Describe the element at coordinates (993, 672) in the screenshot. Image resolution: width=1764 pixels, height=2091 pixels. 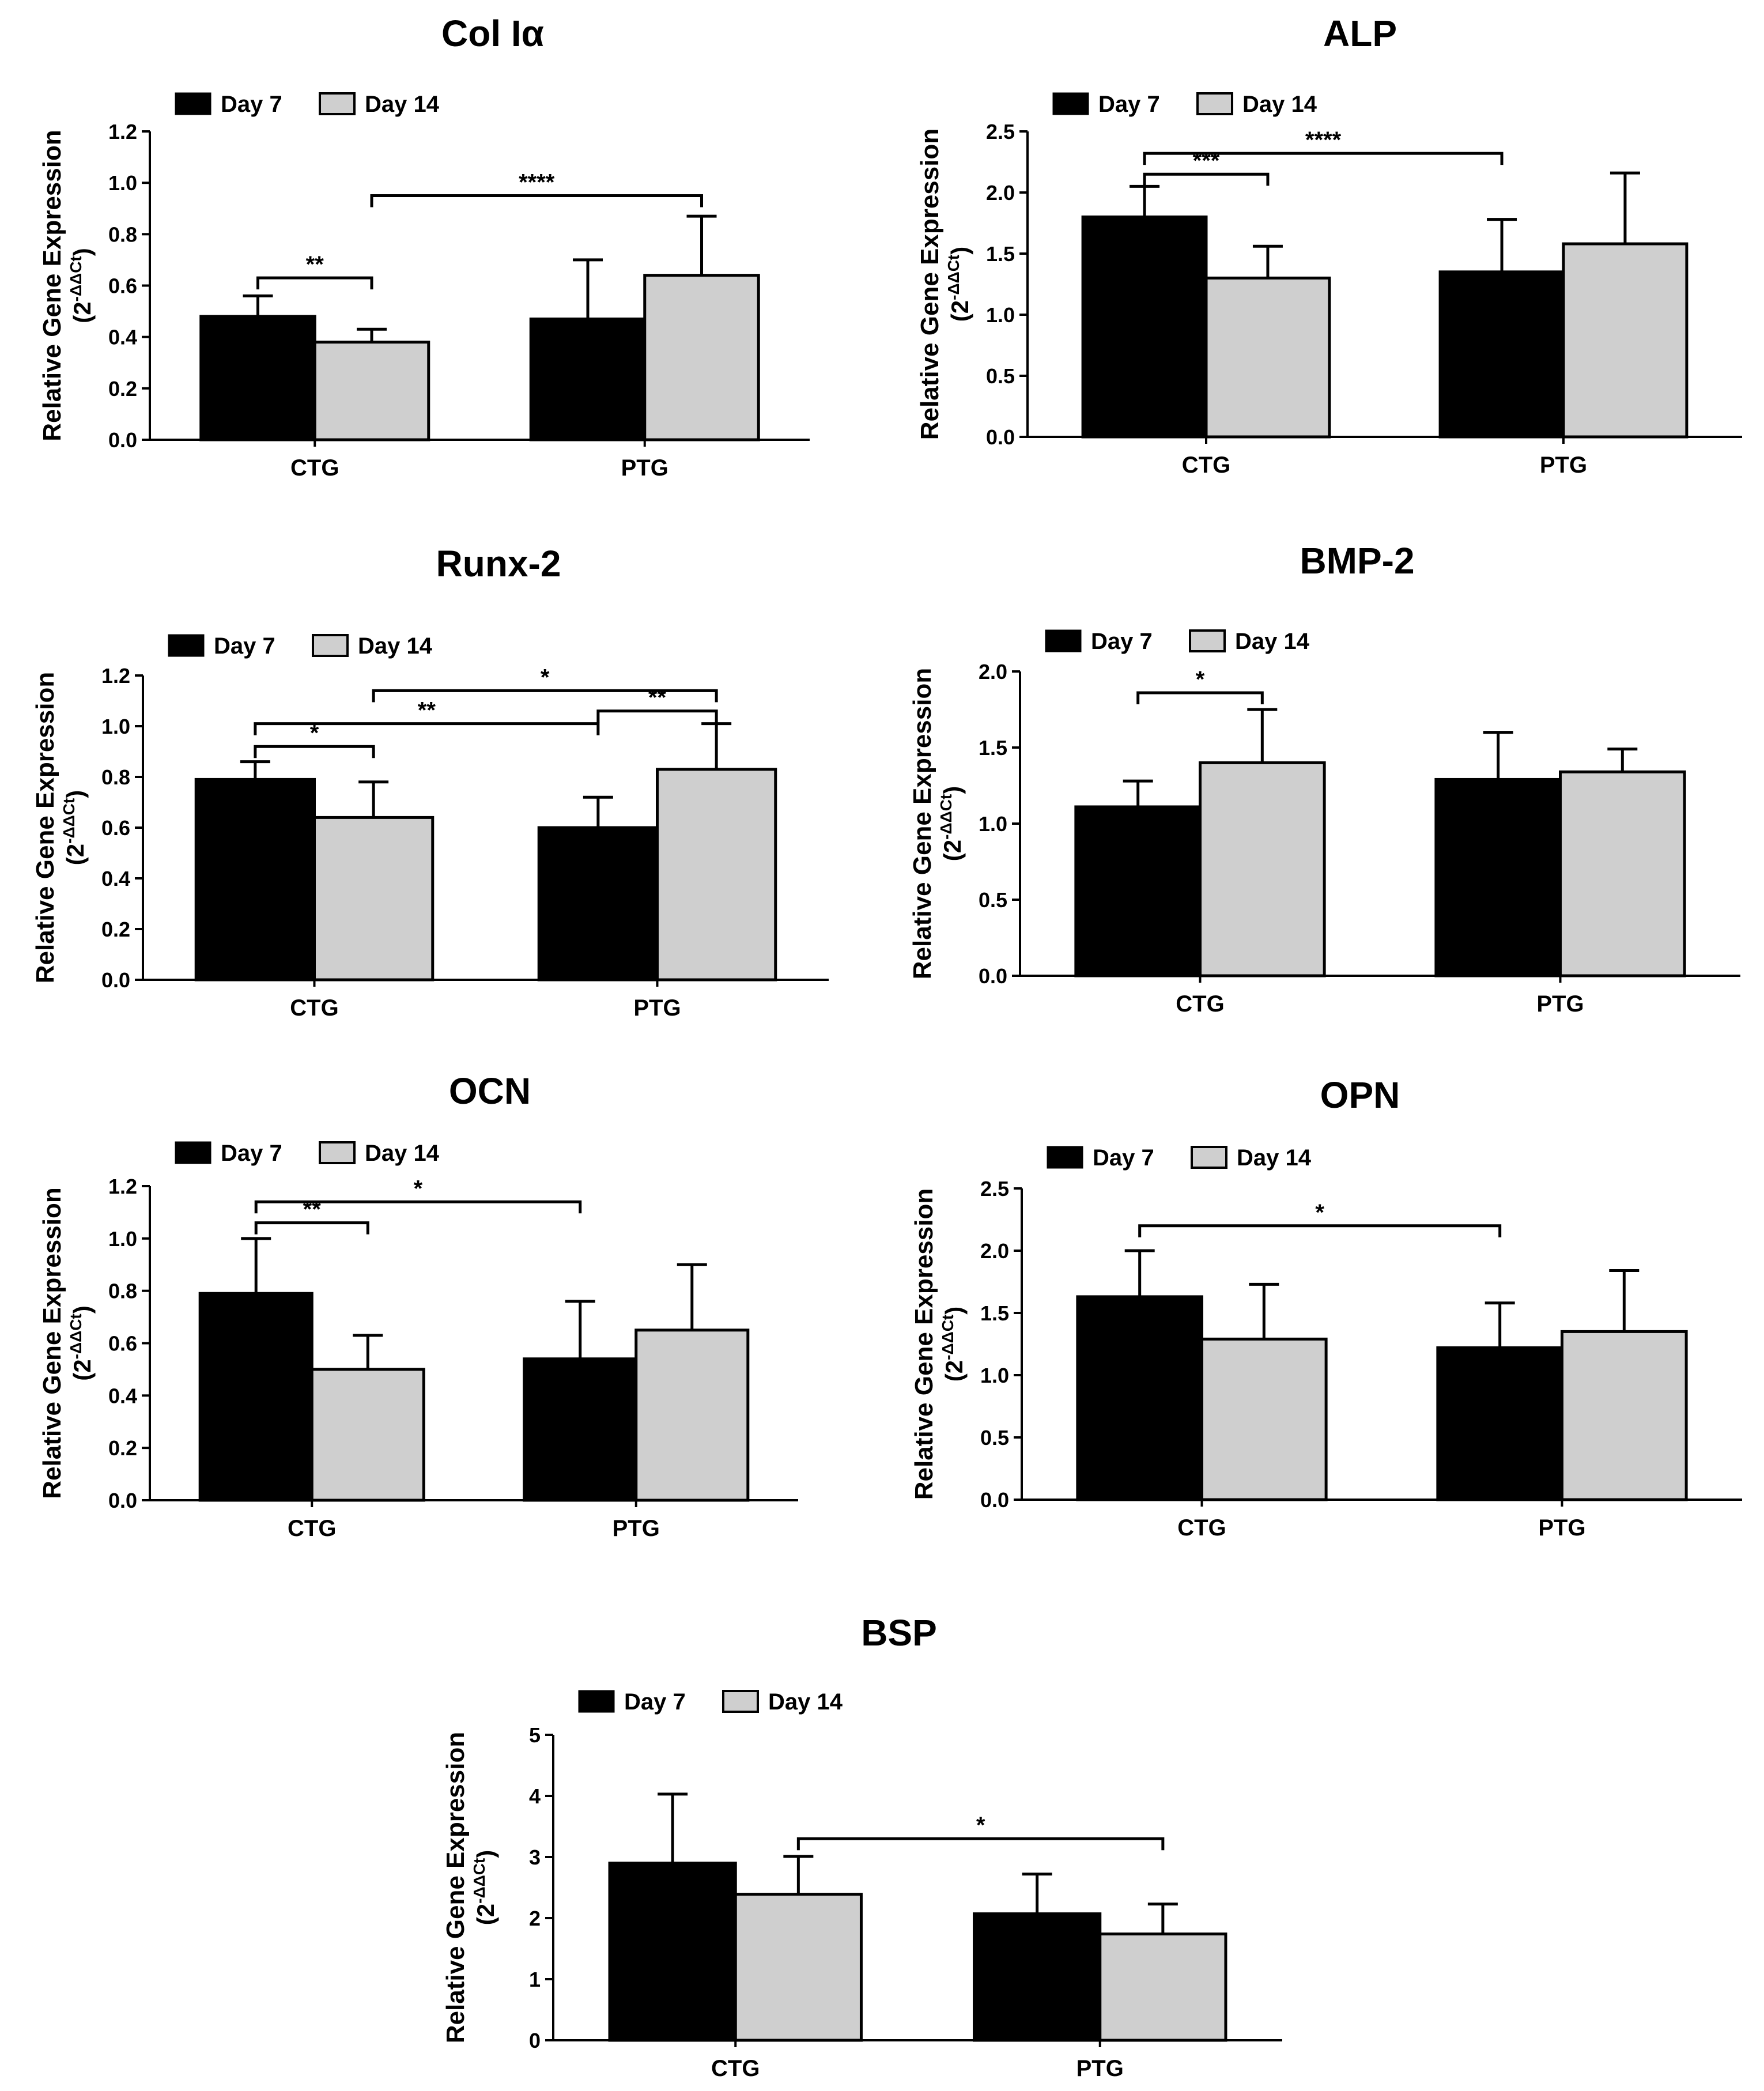
I see `y-tick-label: 2.0` at that location.